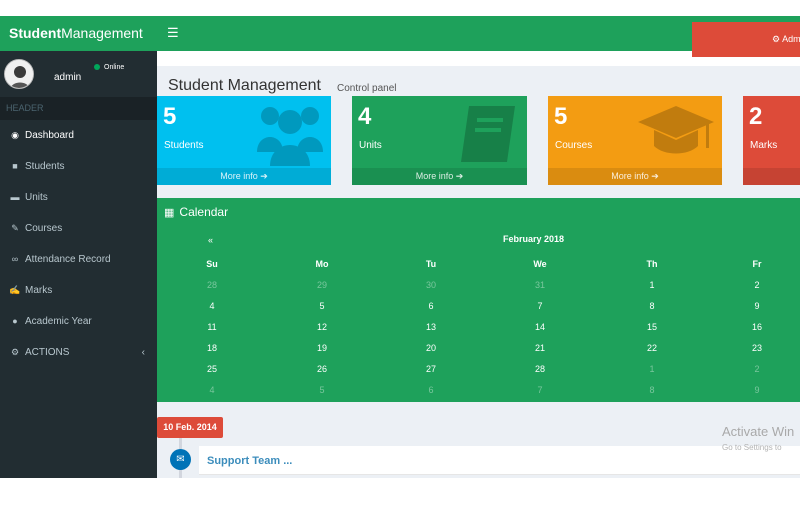  I want to click on stat-box-students: 5 Students More info ➔, so click(244, 140).